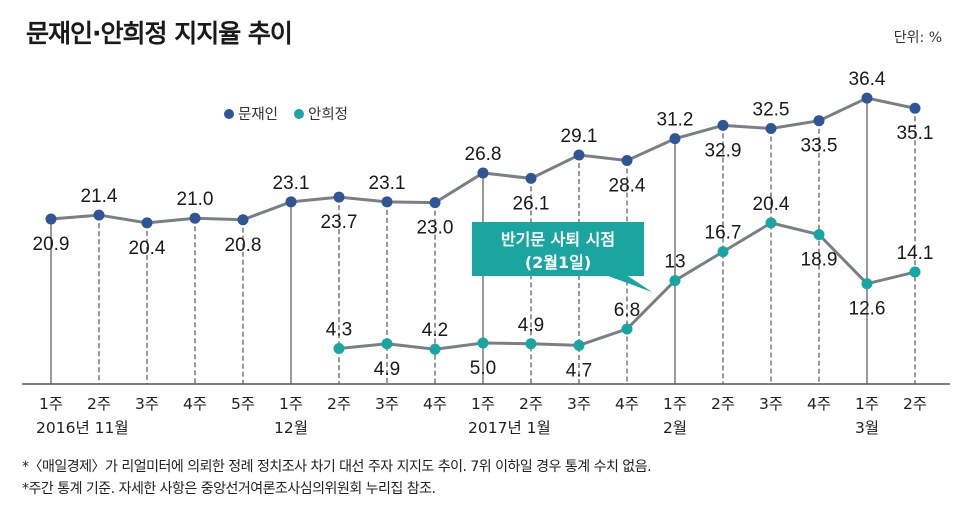 Image resolution: width=970 pixels, height=518 pixels. I want to click on data-label-ahn: 18.9, so click(819, 260).